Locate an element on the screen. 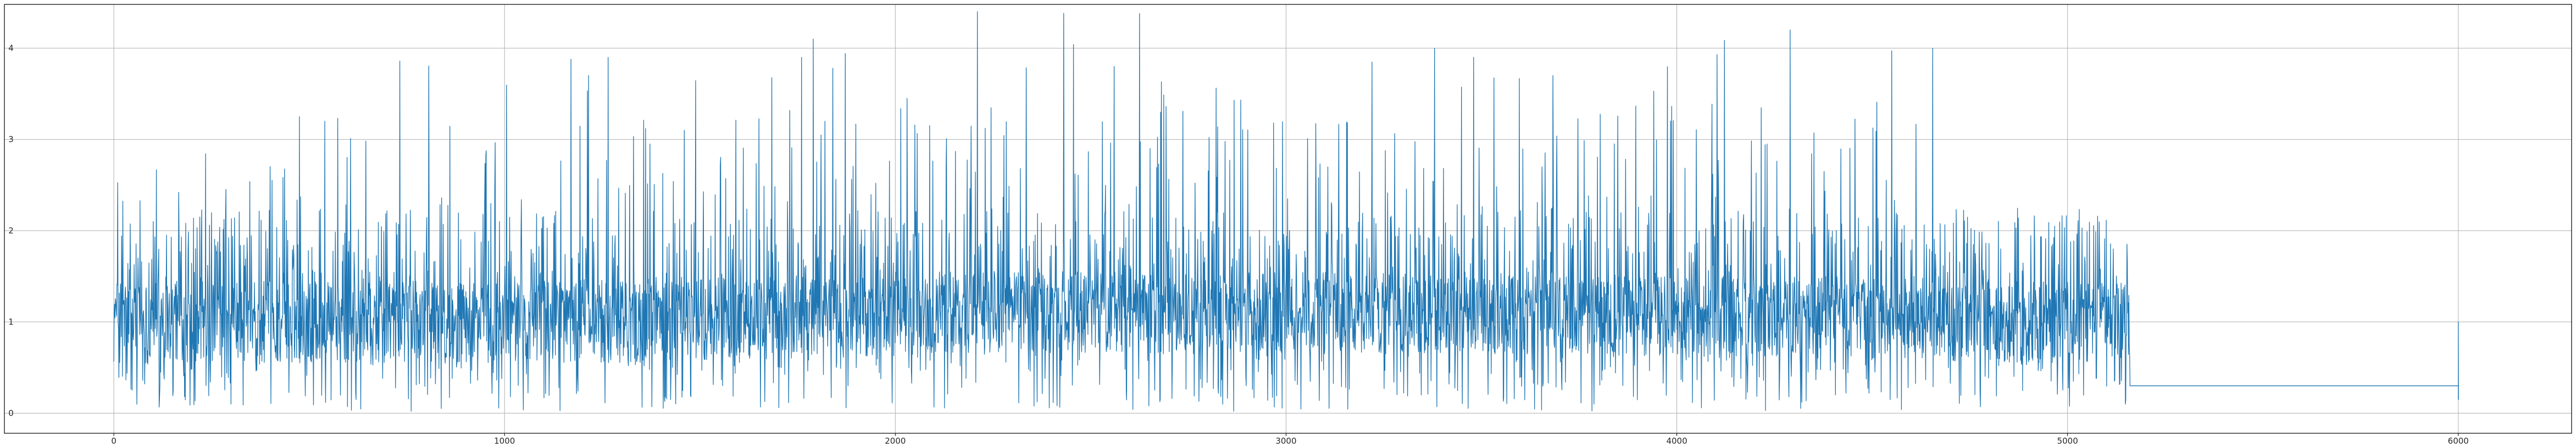 This screenshot has height=447, width=2576. x-tick-label: 1000 is located at coordinates (504, 441).